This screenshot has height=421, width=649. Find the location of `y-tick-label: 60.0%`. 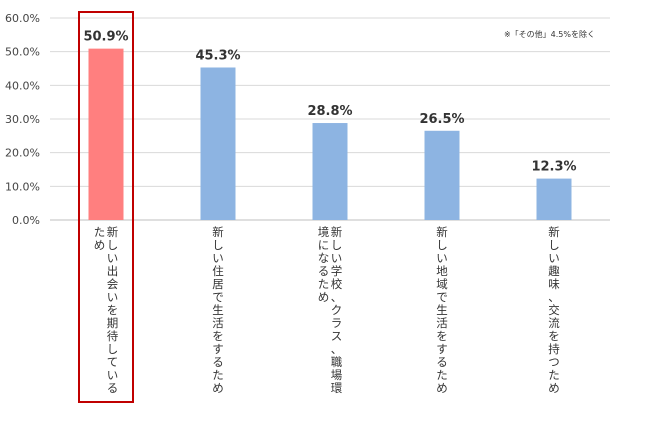

y-tick-label: 60.0% is located at coordinates (22, 18).